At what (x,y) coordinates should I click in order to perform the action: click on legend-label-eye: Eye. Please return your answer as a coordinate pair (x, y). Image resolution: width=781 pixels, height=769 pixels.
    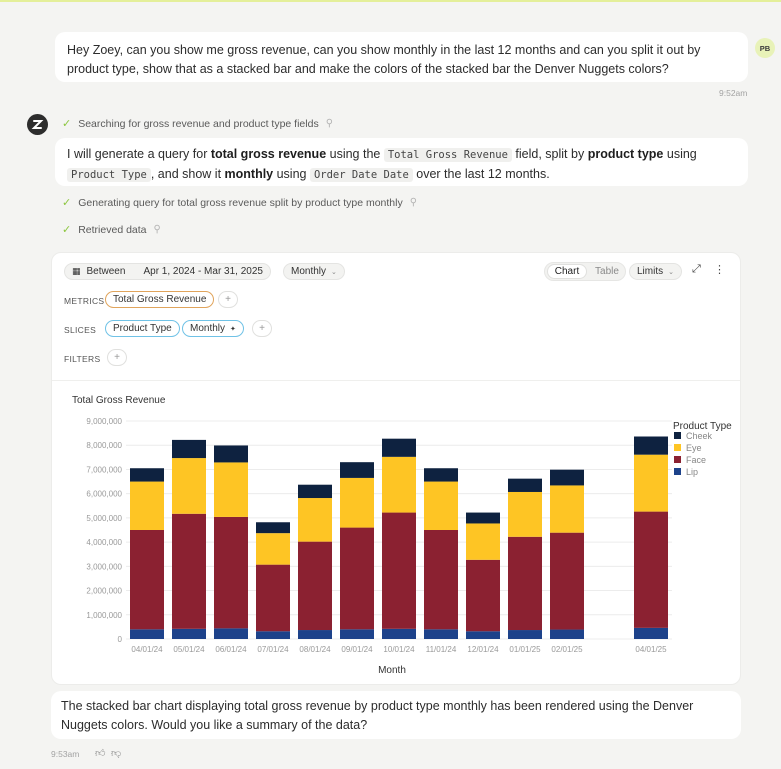
    Looking at the image, I should click on (694, 448).